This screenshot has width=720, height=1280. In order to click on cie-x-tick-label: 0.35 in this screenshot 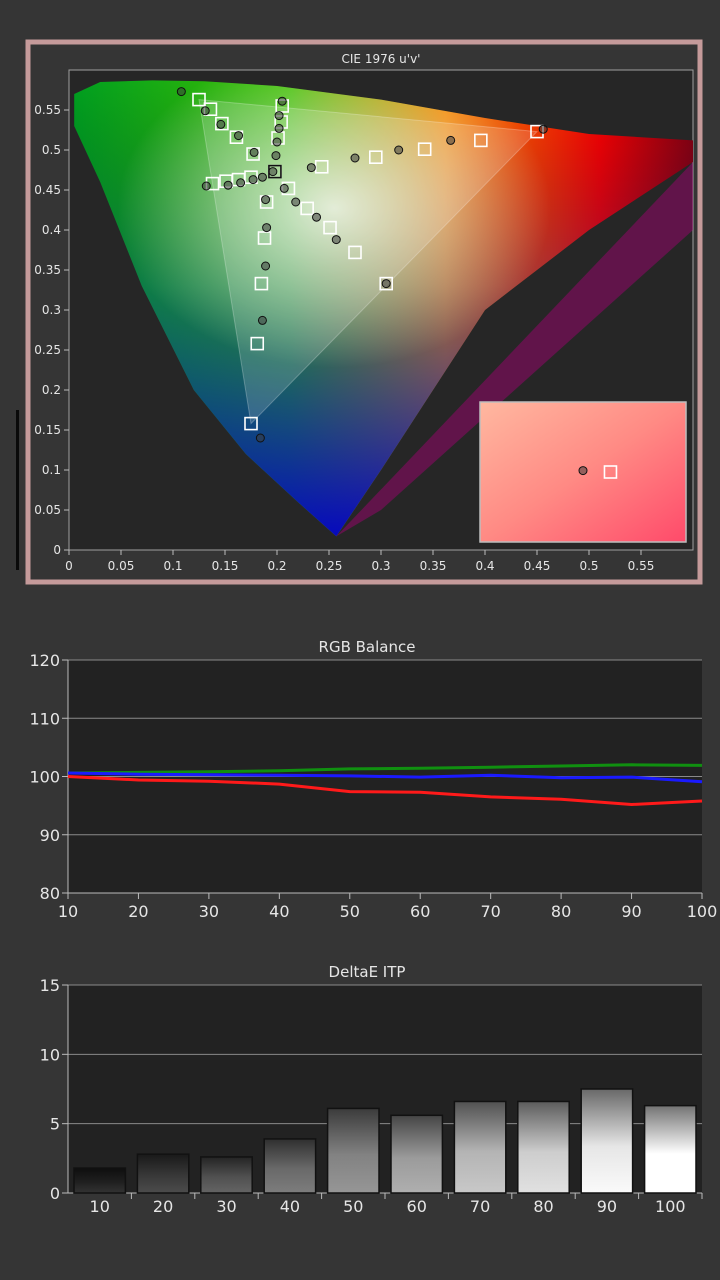, I will do `click(433, 566)`.